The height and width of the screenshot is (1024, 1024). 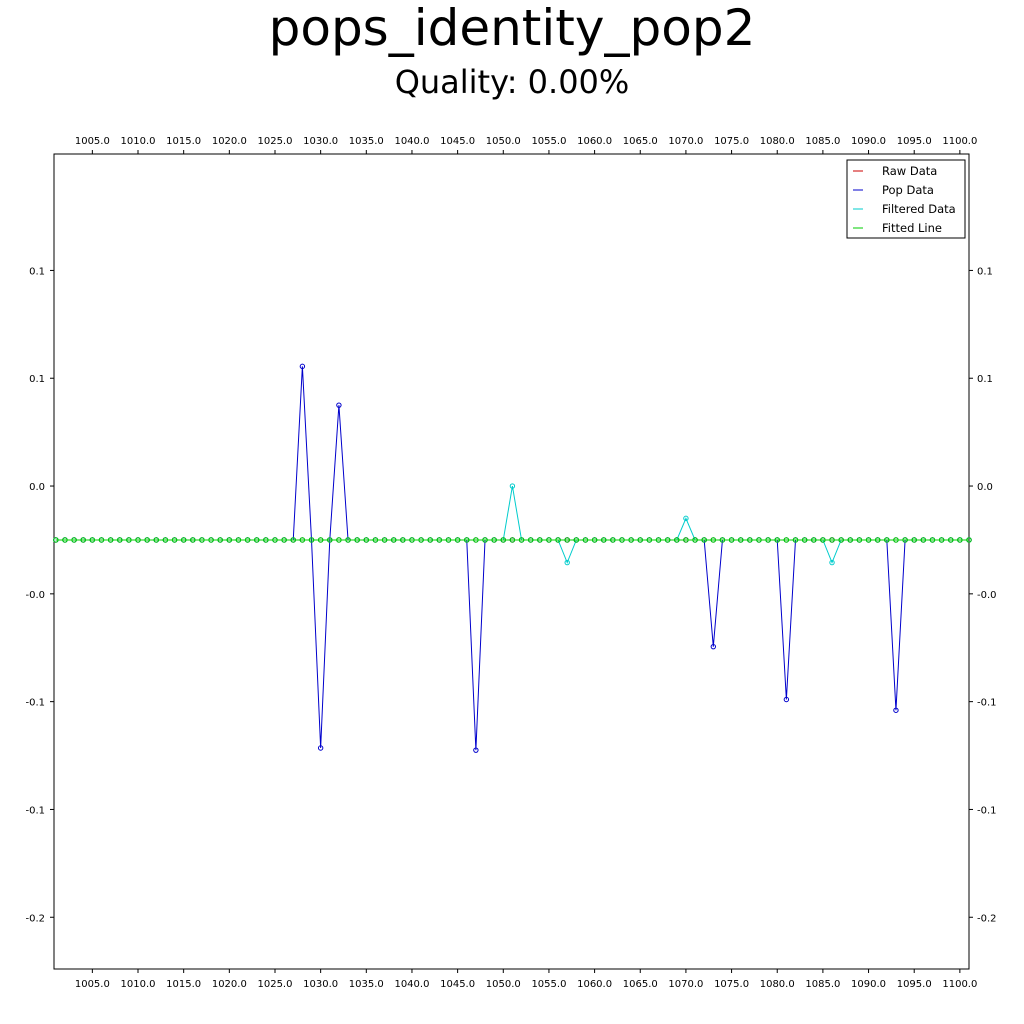 I want to click on legend-label: Raw Data, so click(x=909, y=171).